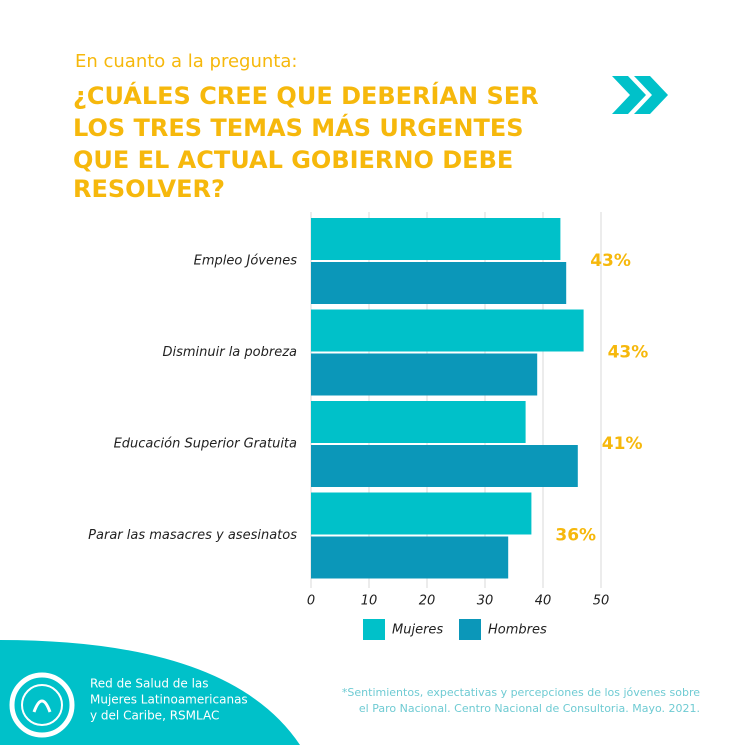  What do you see at coordinates (543, 601) in the screenshot?
I see `x-tick-label: 40` at bounding box center [543, 601].